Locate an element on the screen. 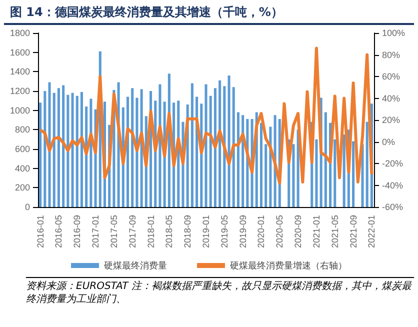 The width and height of the screenshot is (418, 327). x-tick-label: 2017-09 is located at coordinates (132, 231).